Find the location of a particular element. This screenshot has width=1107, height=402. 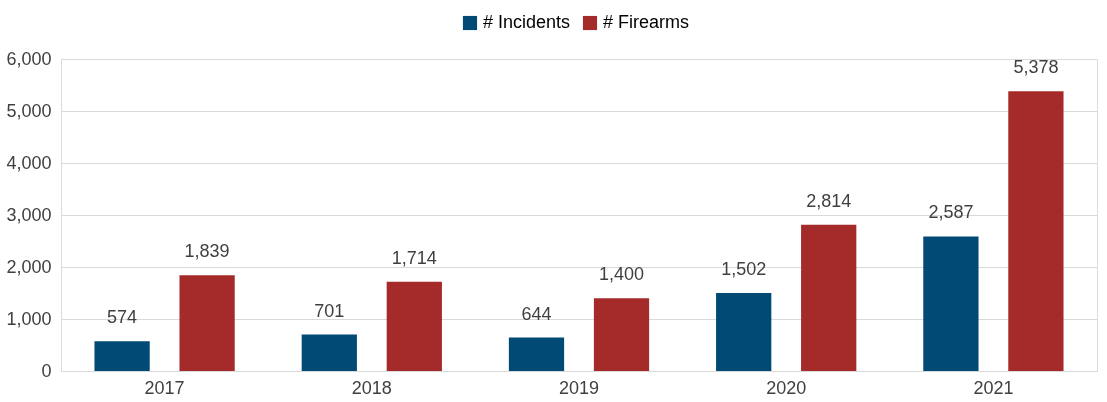

y-tick-label: 4,000 is located at coordinates (29, 162).